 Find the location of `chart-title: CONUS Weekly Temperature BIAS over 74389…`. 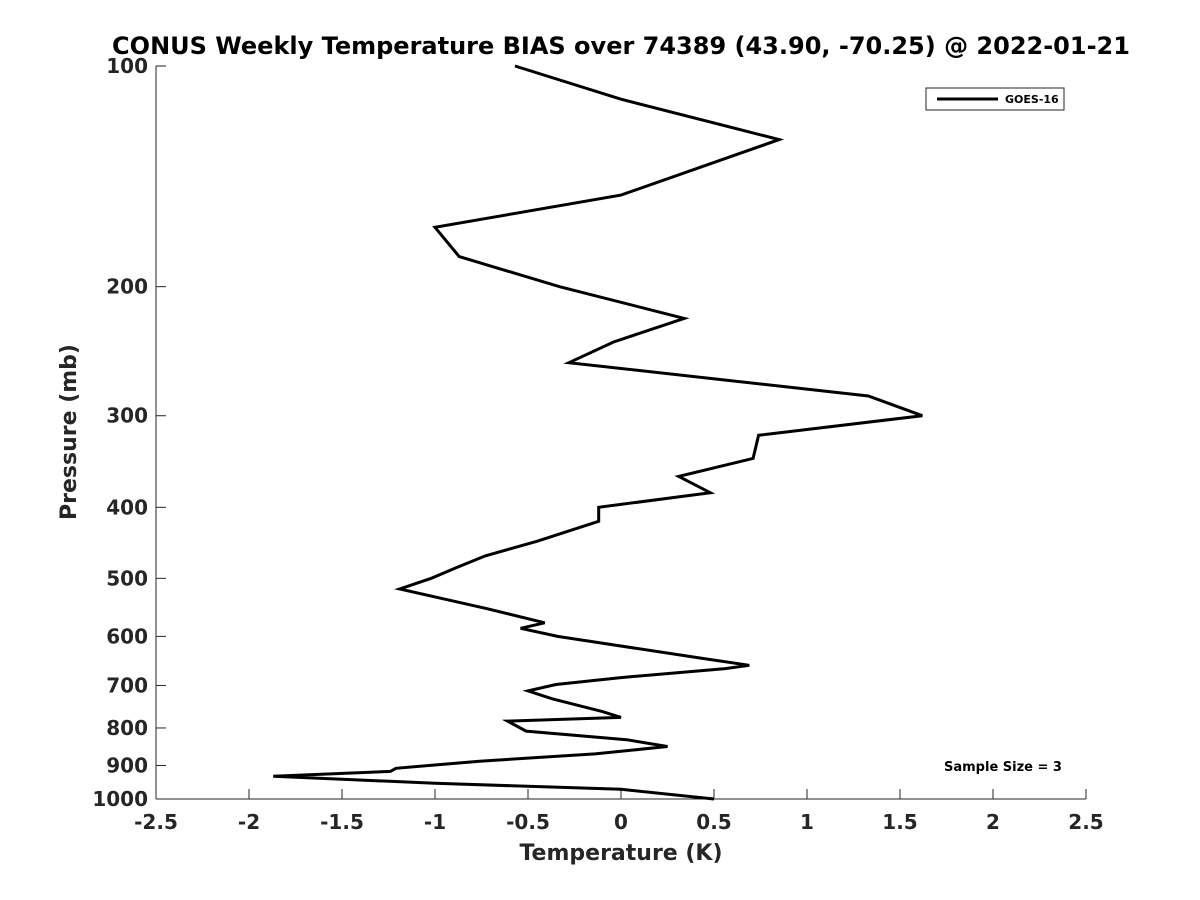

chart-title: CONUS Weekly Temperature BIAS over 74389… is located at coordinates (621, 46).